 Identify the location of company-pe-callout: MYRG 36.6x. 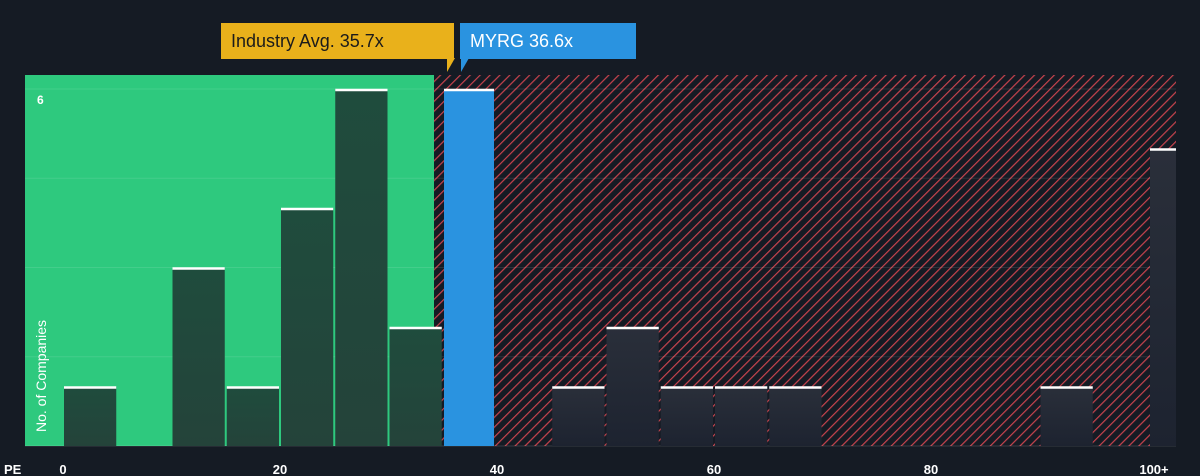
(548, 41).